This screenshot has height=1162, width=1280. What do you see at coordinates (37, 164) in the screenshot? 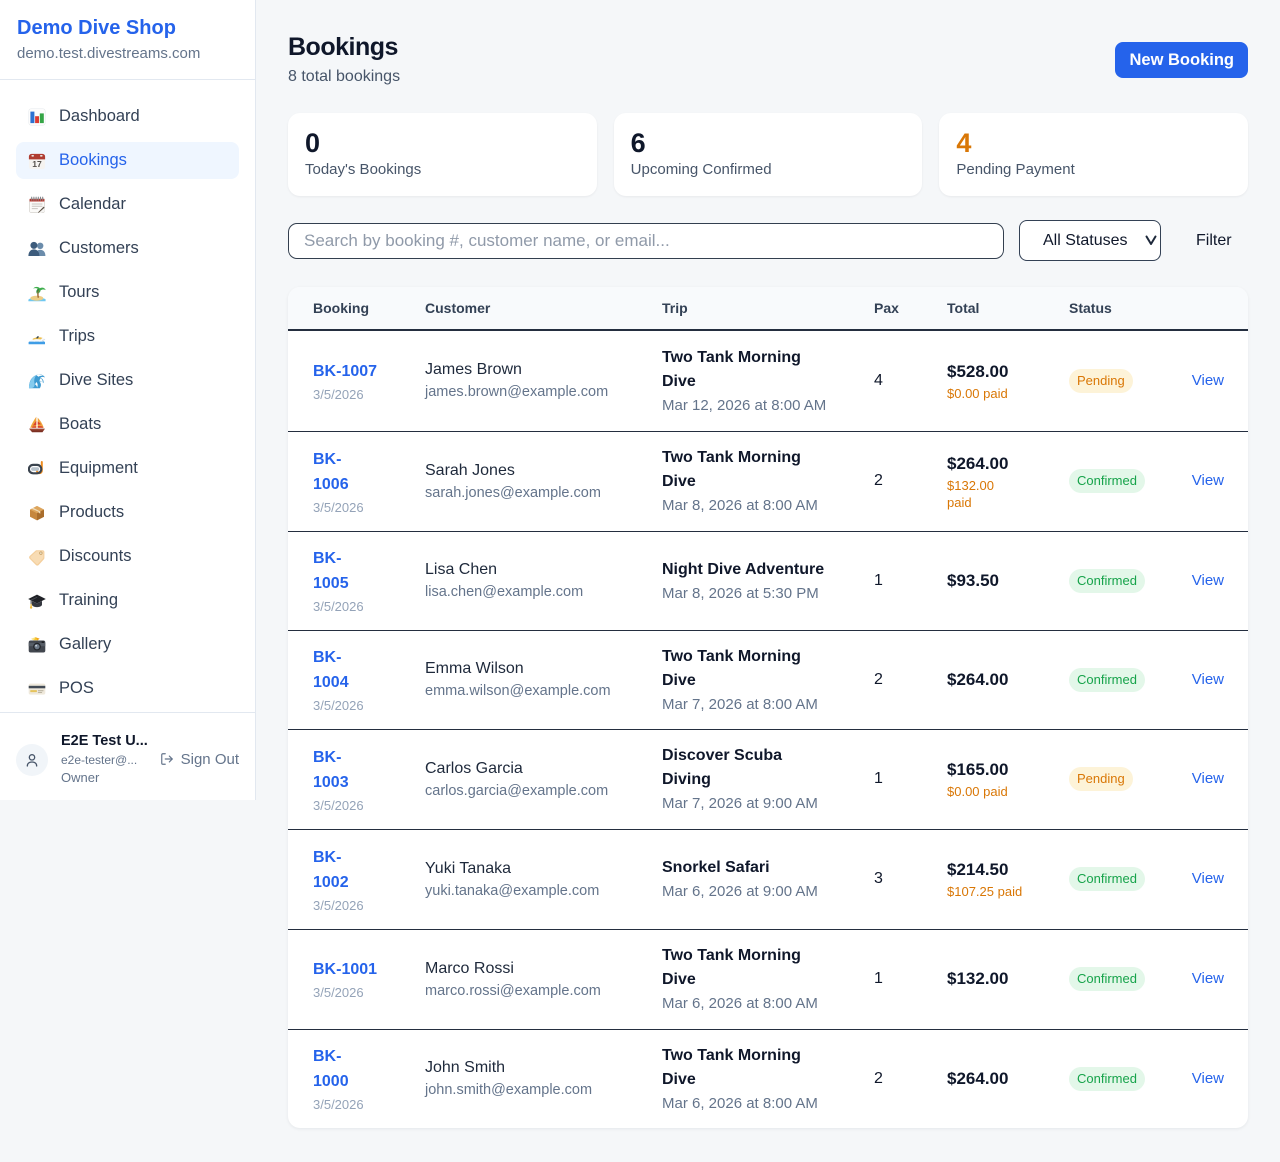
I see `svg-text: 17` at bounding box center [37, 164].